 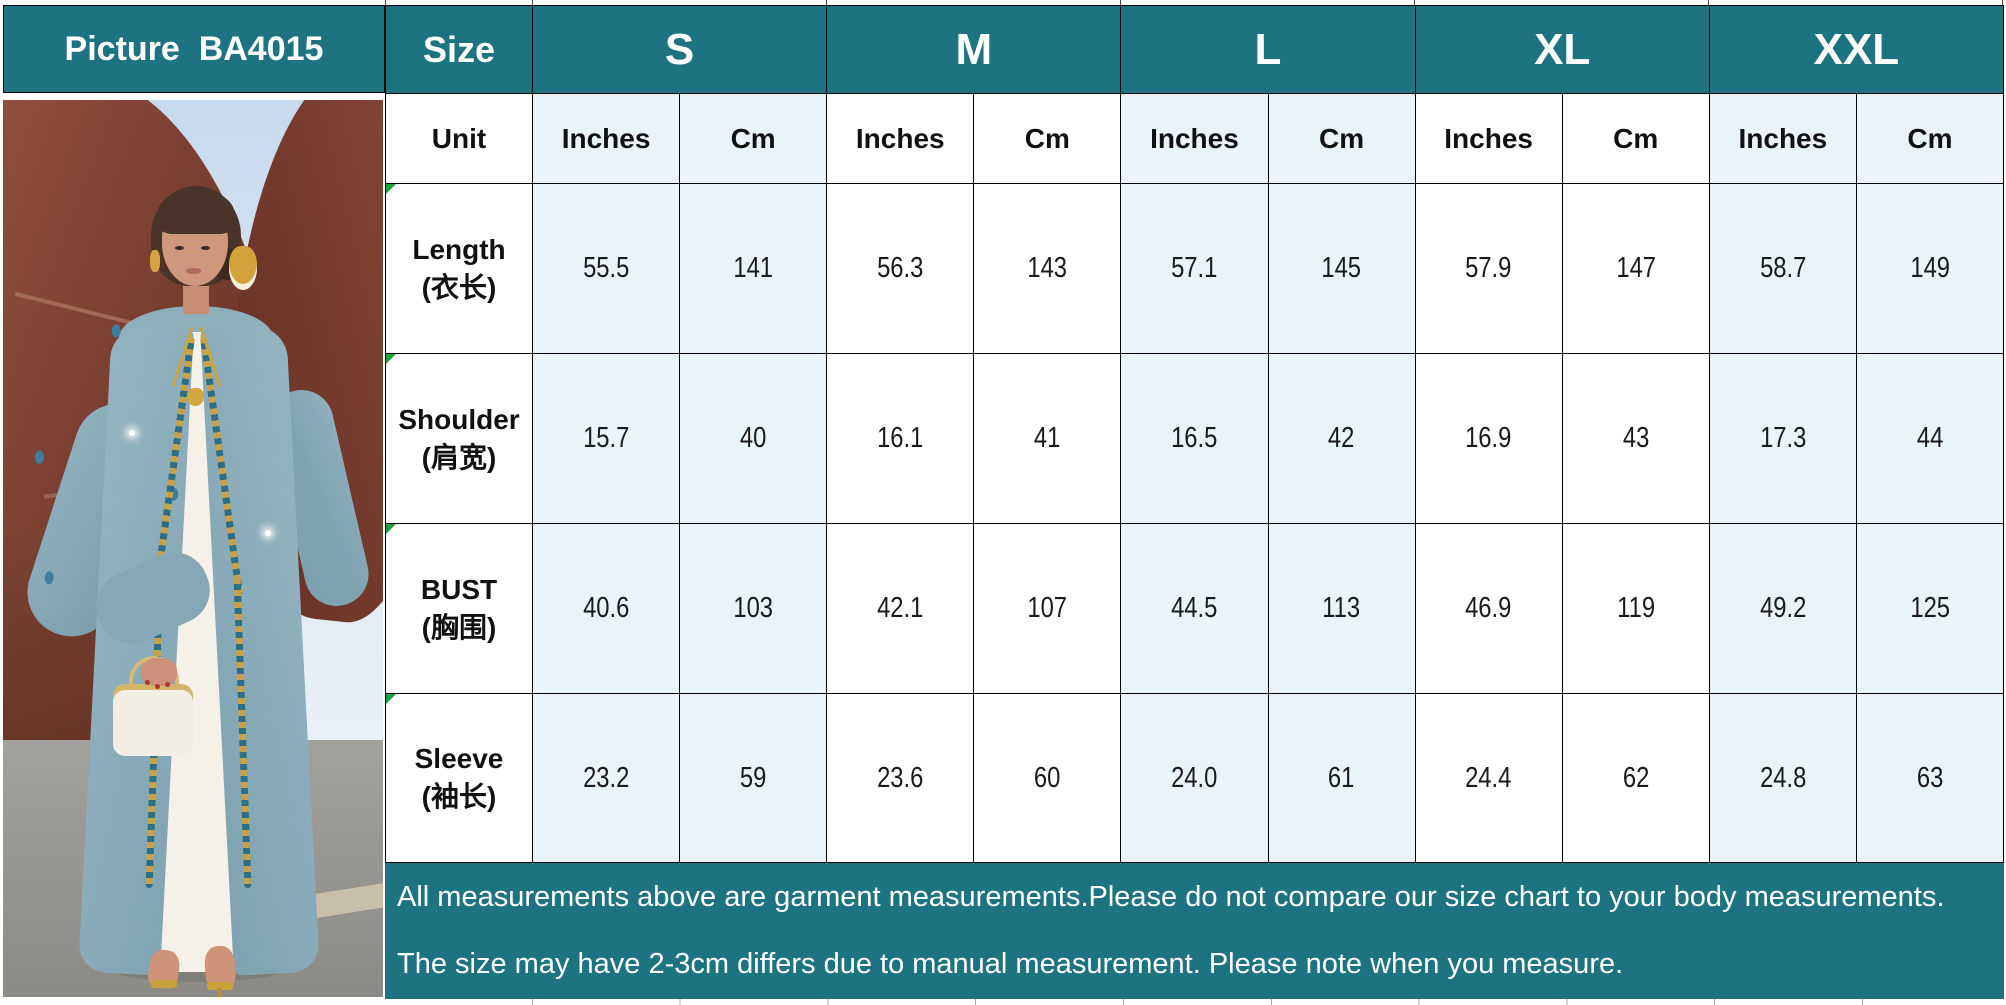 I want to click on size-col-m: M, so click(x=974, y=50).